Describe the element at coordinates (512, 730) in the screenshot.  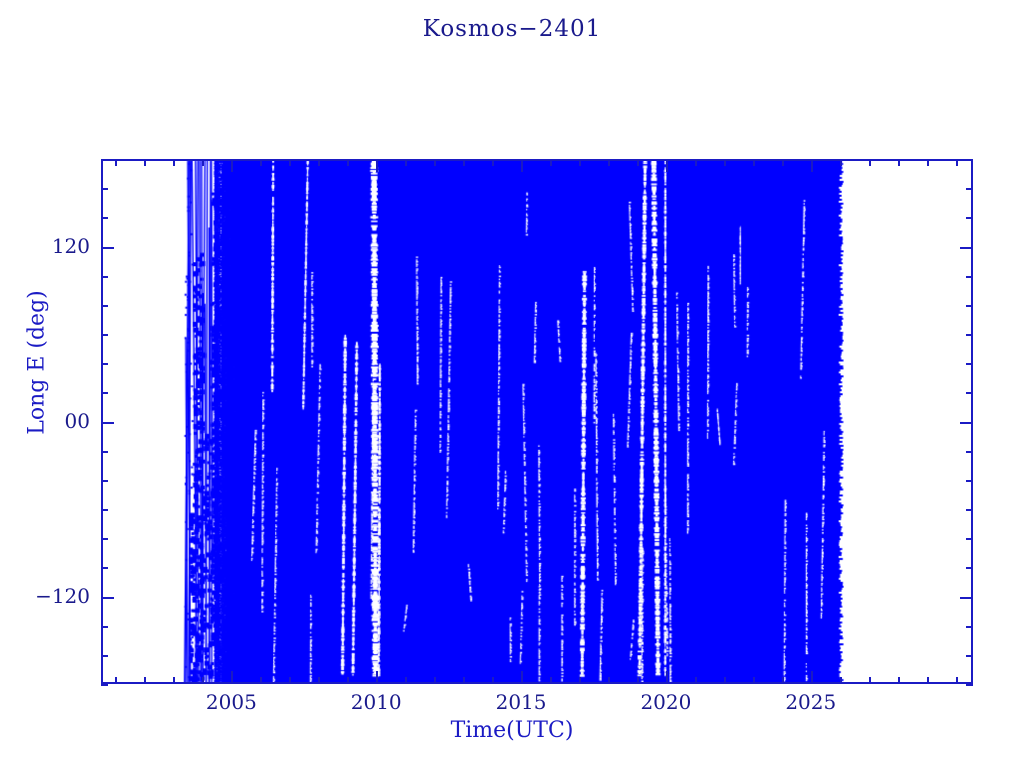
I see `x-axis-title: Time(UTC)` at that location.